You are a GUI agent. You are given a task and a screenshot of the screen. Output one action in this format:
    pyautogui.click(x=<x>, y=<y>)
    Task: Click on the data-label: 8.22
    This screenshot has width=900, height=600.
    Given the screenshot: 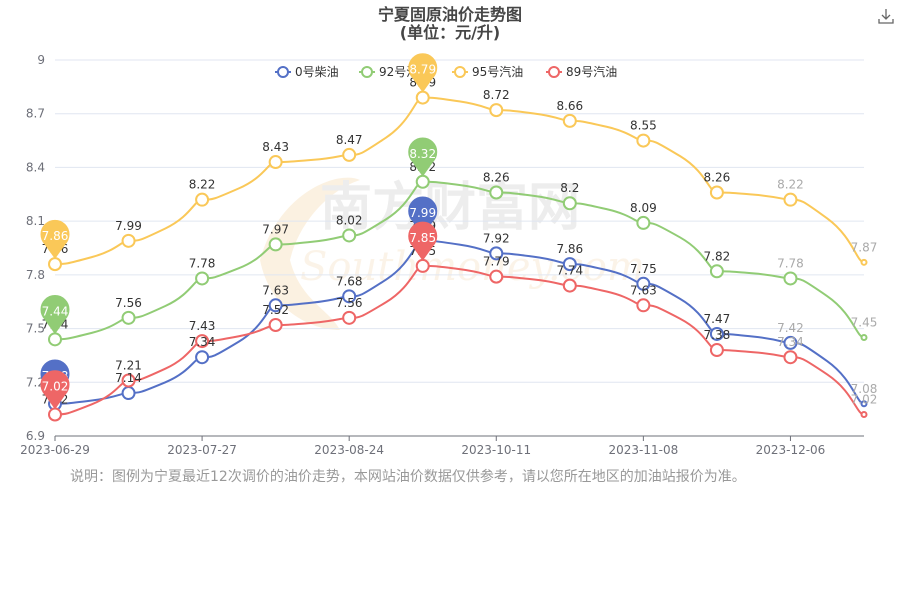 What is the action you would take?
    pyautogui.click(x=790, y=185)
    